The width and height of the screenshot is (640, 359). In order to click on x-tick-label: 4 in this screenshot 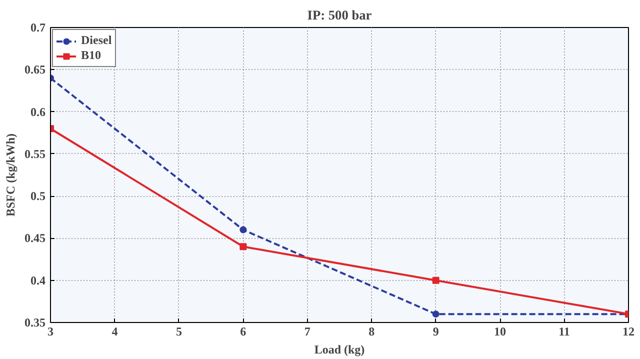, I will do `click(115, 331)`.